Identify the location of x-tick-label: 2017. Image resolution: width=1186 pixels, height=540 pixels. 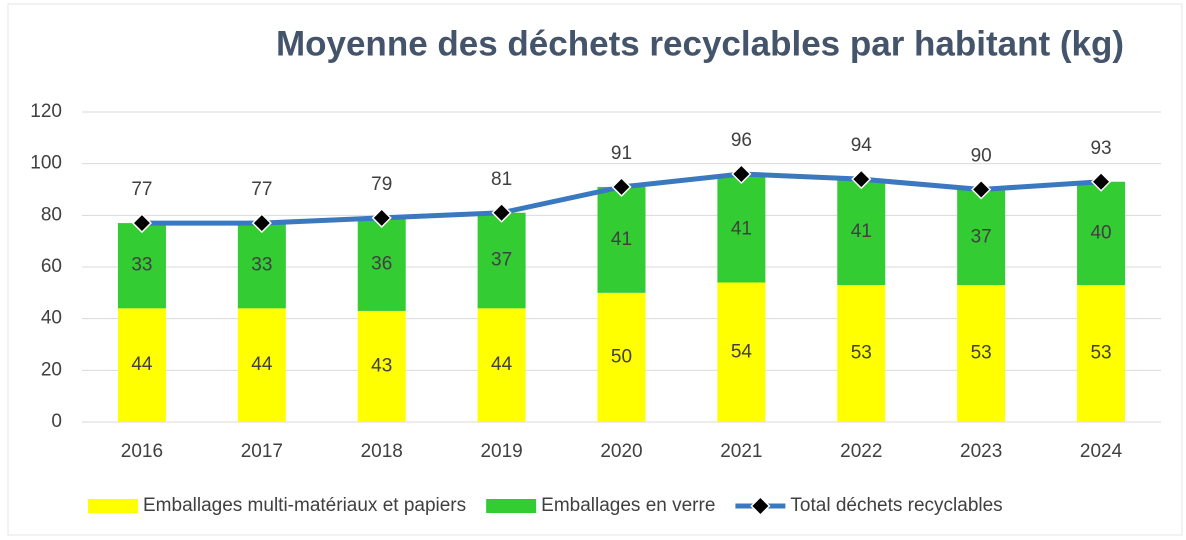
(262, 451).